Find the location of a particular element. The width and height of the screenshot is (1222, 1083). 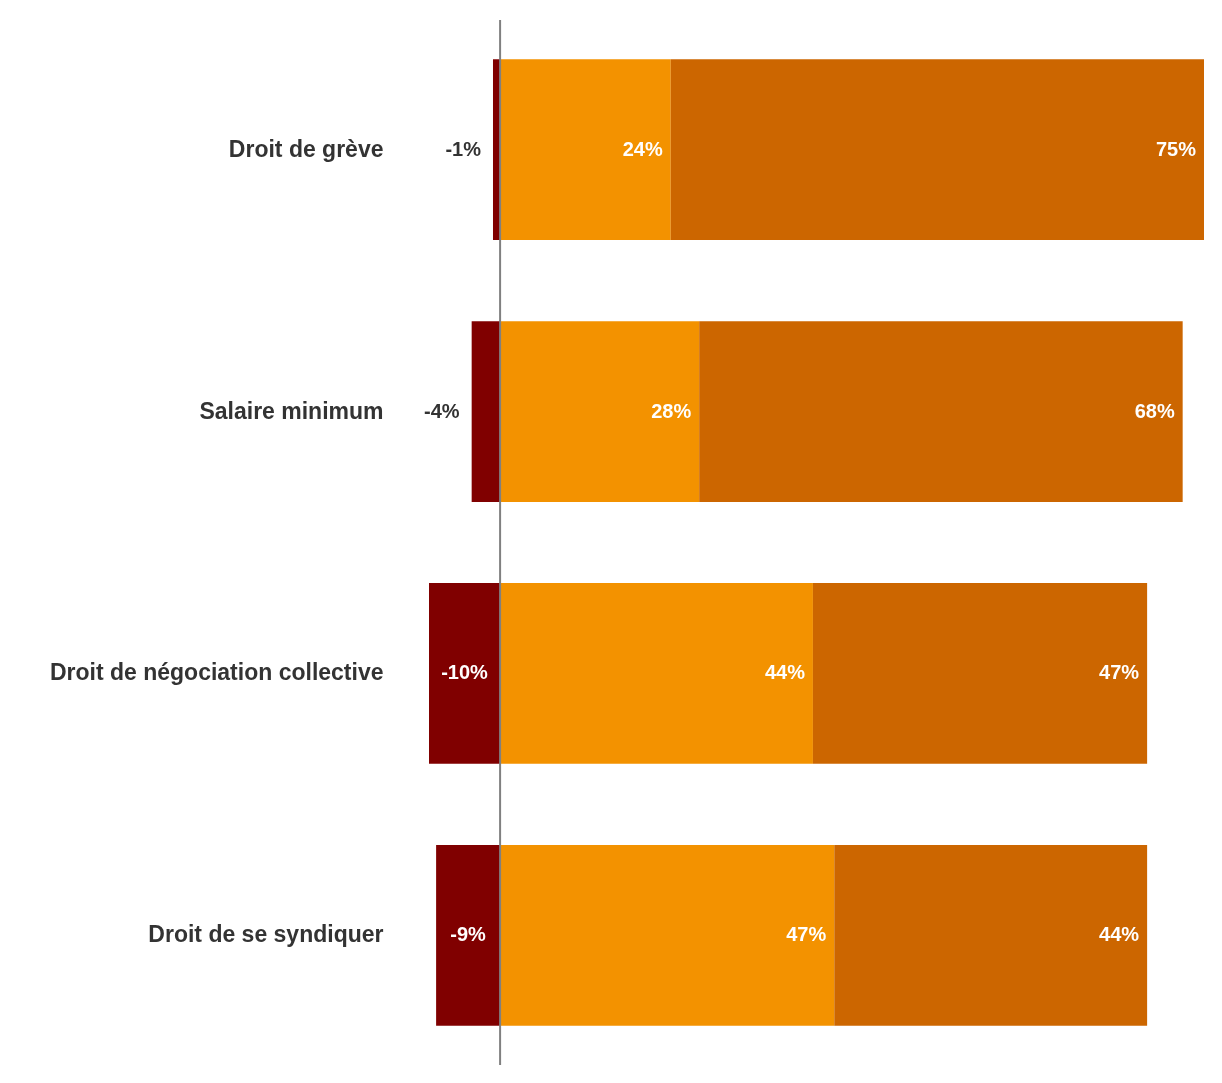

data-label: -10% is located at coordinates (465, 672).